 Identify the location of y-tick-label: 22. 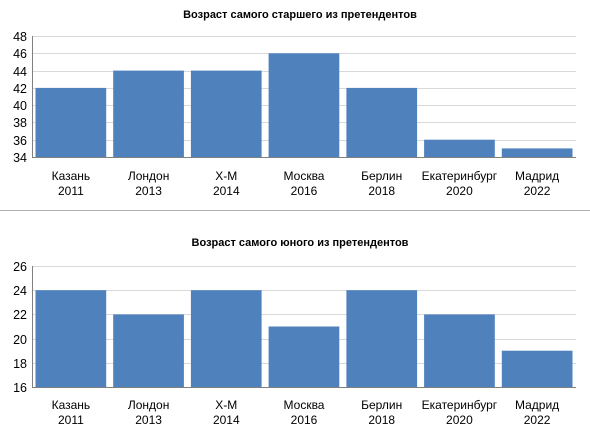
(20, 315).